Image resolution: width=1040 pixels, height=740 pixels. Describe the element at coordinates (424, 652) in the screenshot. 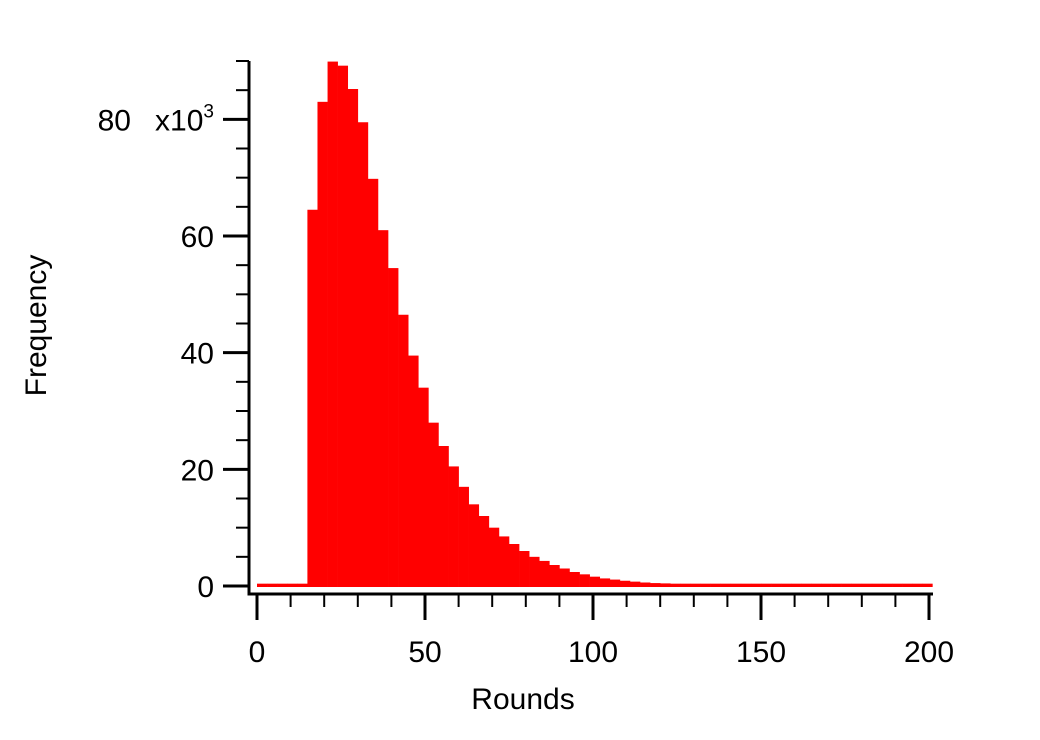

I see `x-tick-label: 50` at that location.